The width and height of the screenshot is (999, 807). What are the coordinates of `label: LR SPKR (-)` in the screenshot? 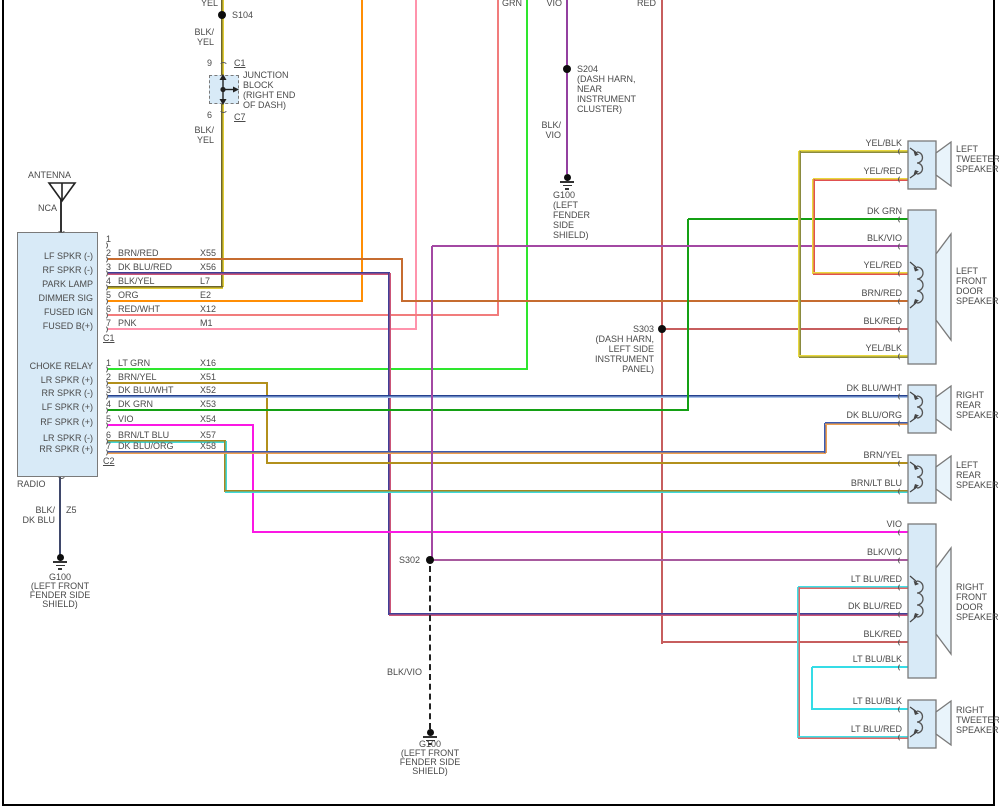 It's located at (67, 438).